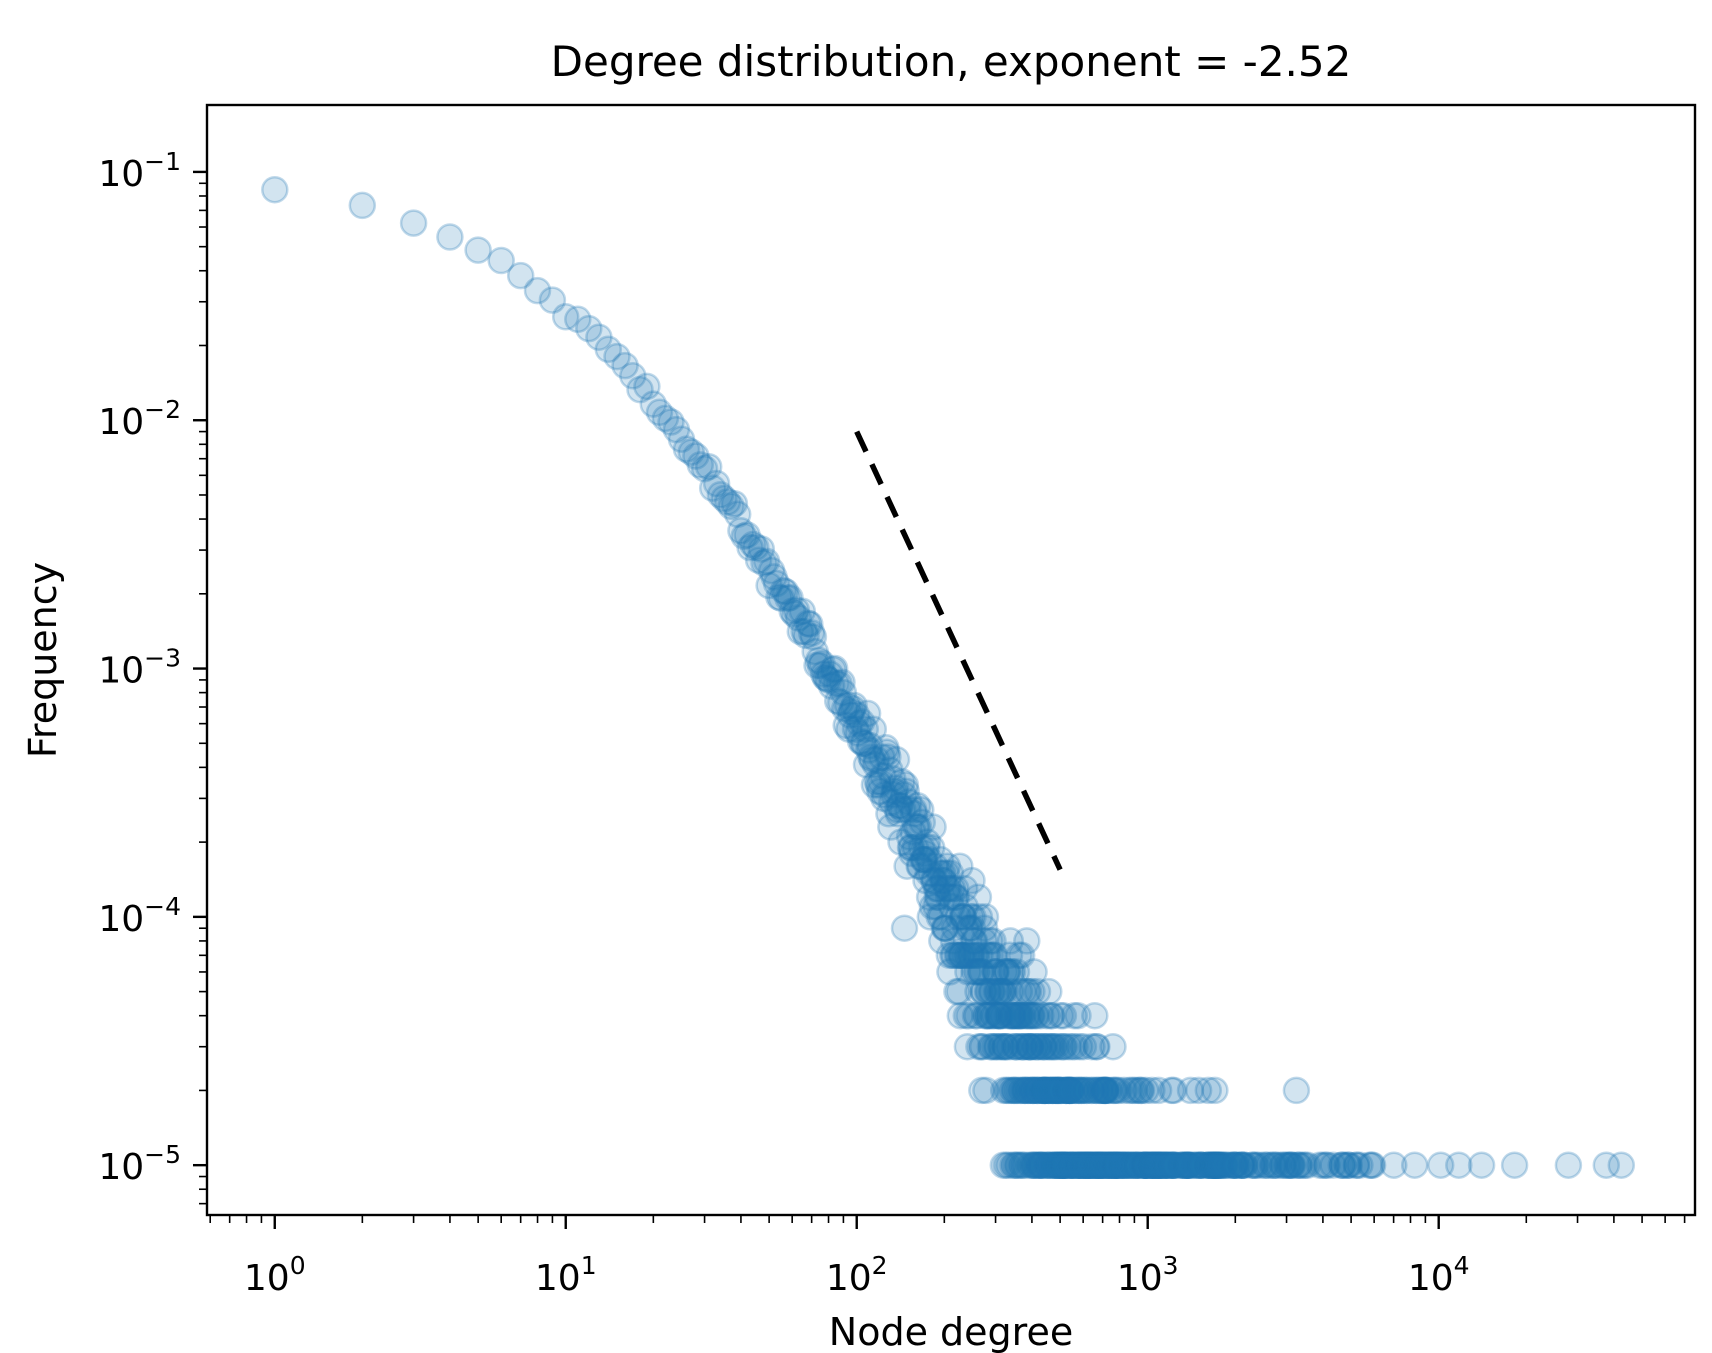 The image size is (1712, 1353). Describe the element at coordinates (958, 650) in the screenshot. I see `power-law-guide-line` at that location.